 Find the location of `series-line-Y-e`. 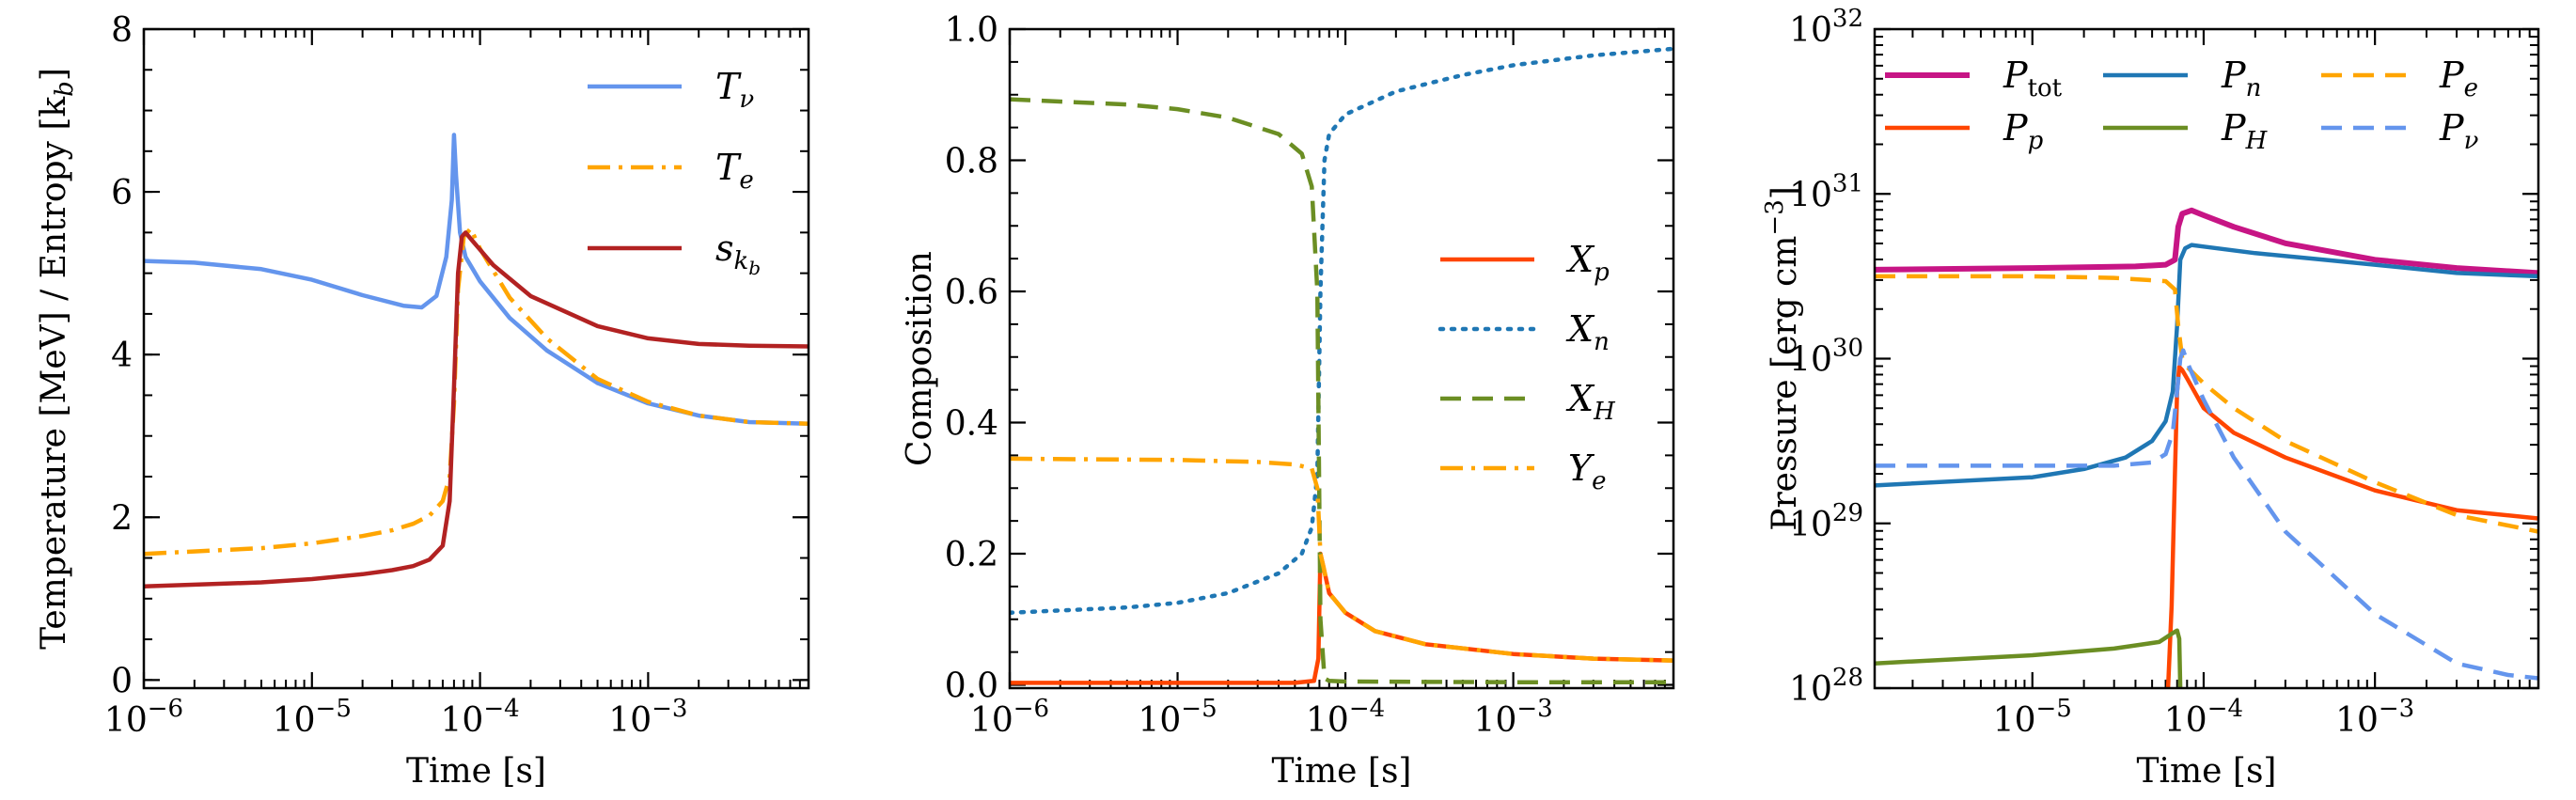

series-line-Y-e is located at coordinates (1341, 559).